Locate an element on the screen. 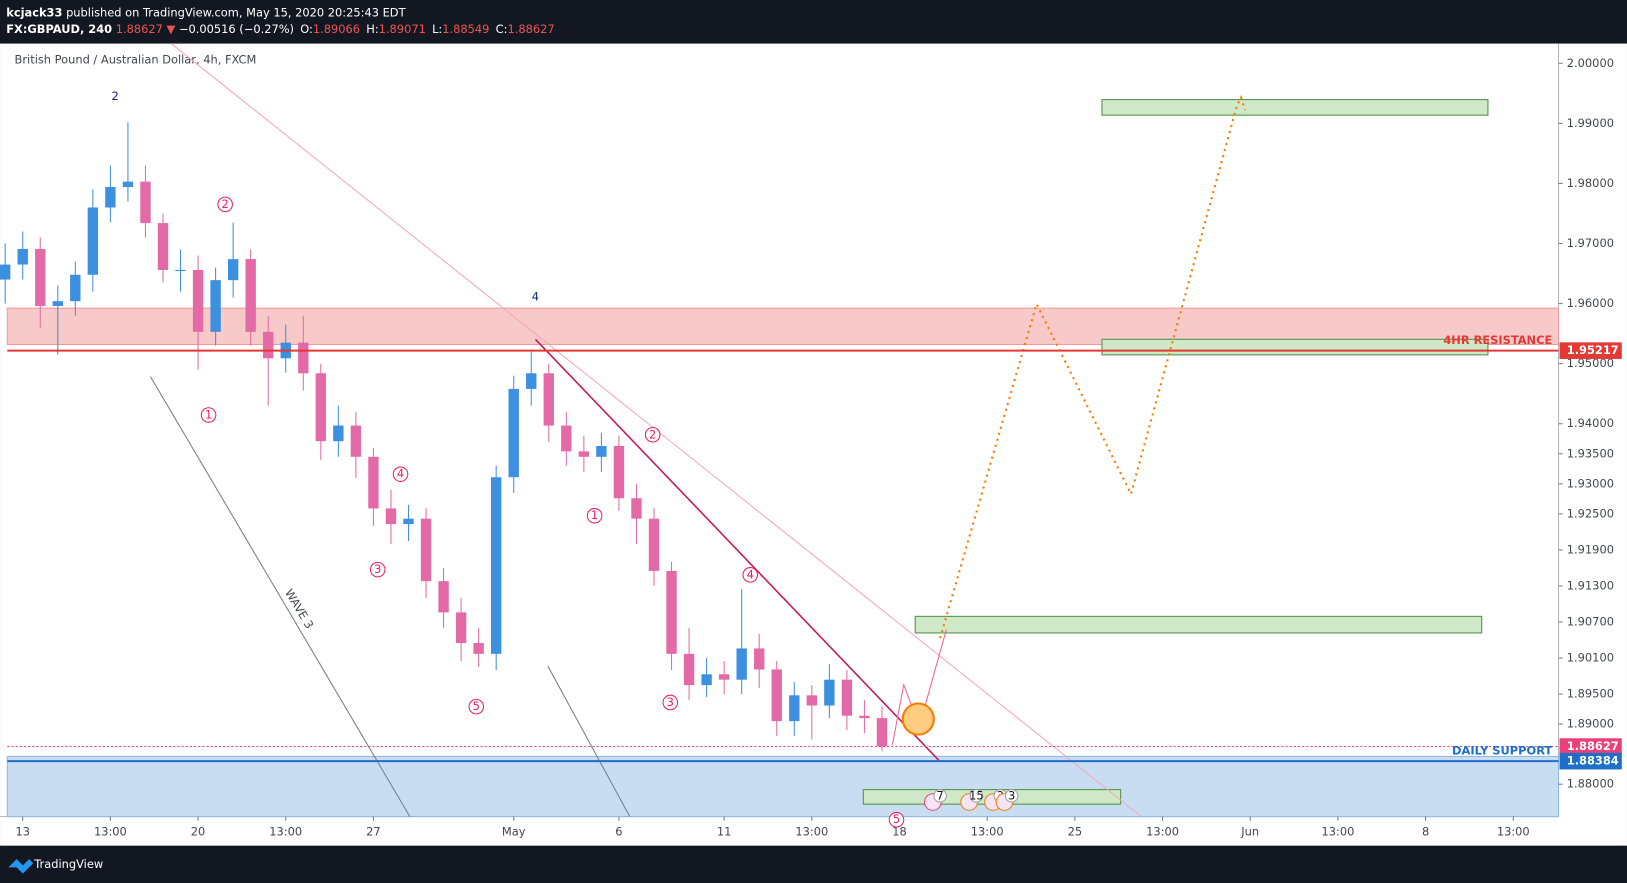 This screenshot has height=883, width=1627. x-tick-label: 11 is located at coordinates (724, 832).